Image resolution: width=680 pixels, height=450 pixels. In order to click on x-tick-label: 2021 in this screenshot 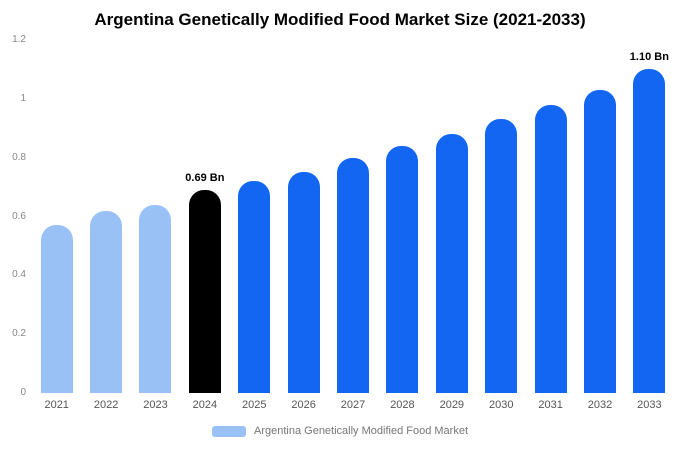, I will do `click(56, 405)`.